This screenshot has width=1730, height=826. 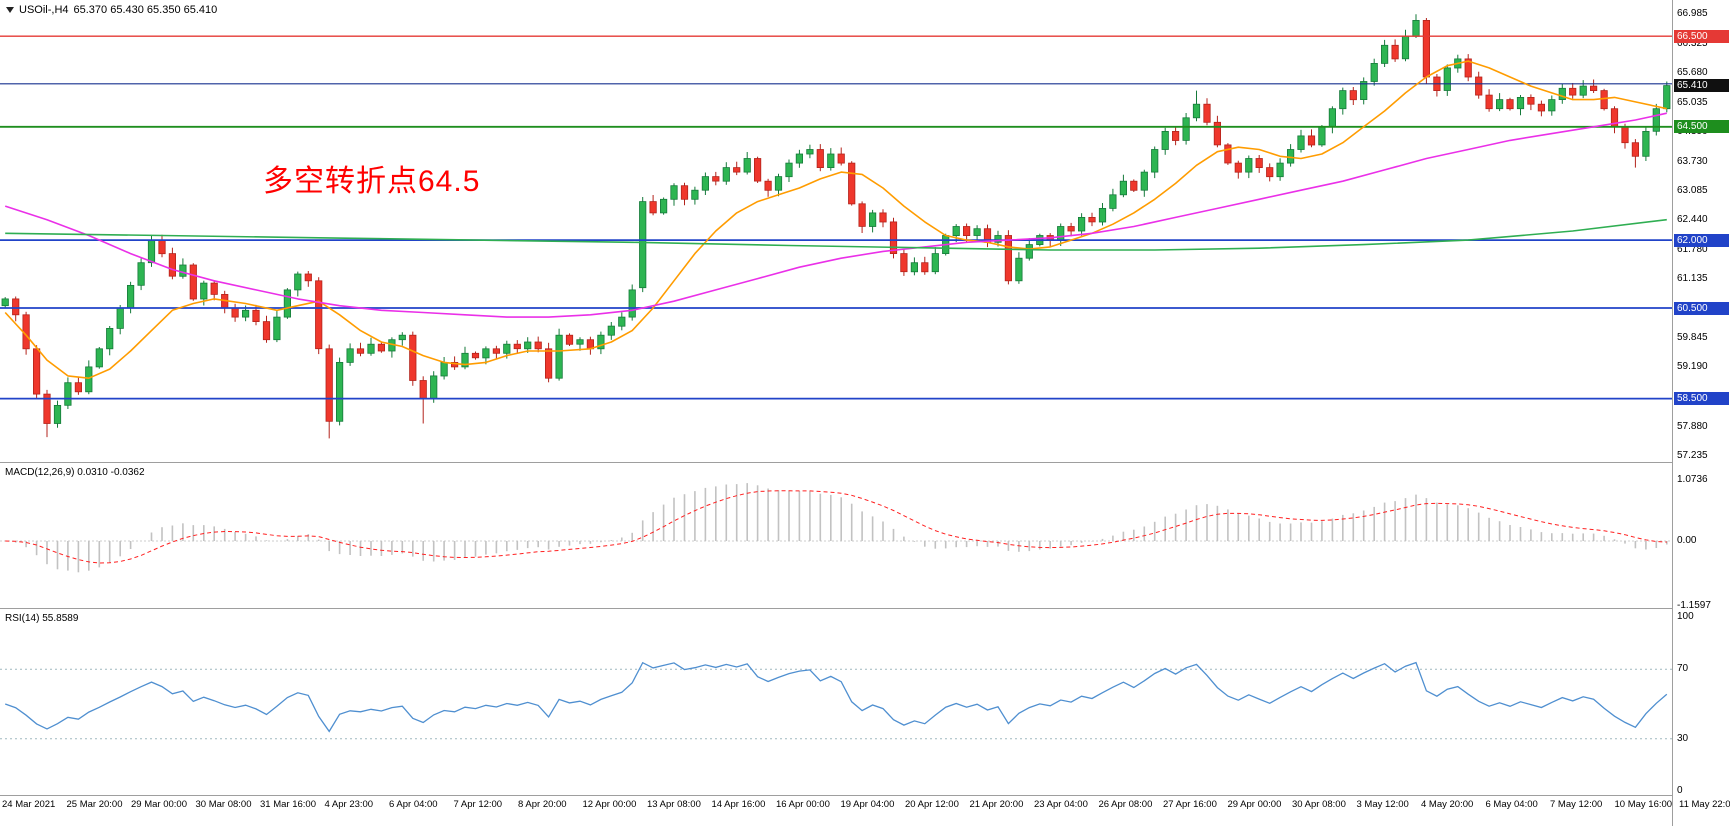 I want to click on macd-axis-tick: 1.0736, so click(x=1692, y=480).